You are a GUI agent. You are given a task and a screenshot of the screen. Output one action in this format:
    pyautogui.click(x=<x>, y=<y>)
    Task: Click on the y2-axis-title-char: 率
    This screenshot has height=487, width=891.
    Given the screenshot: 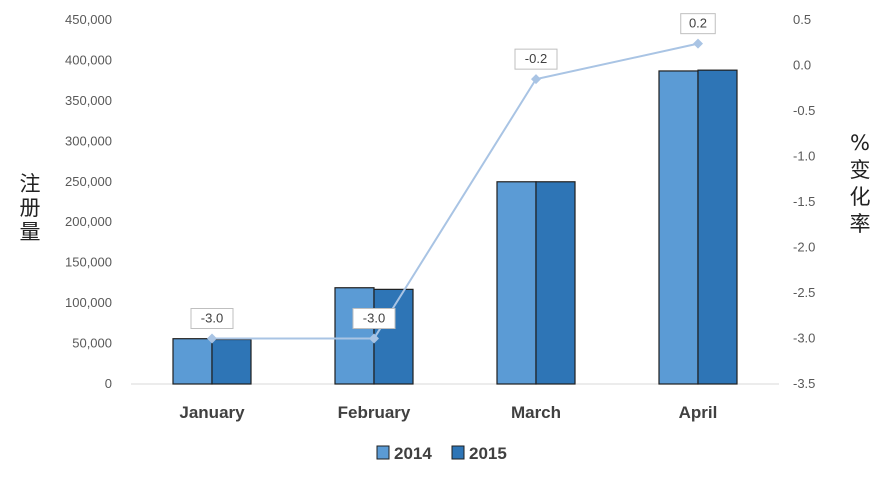 What is the action you would take?
    pyautogui.click(x=860, y=224)
    